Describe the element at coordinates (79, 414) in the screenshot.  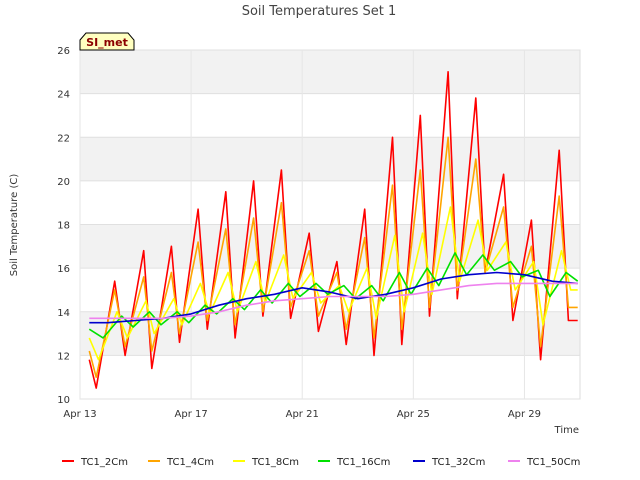
I see `x-tick-label: Apr 13` at that location.